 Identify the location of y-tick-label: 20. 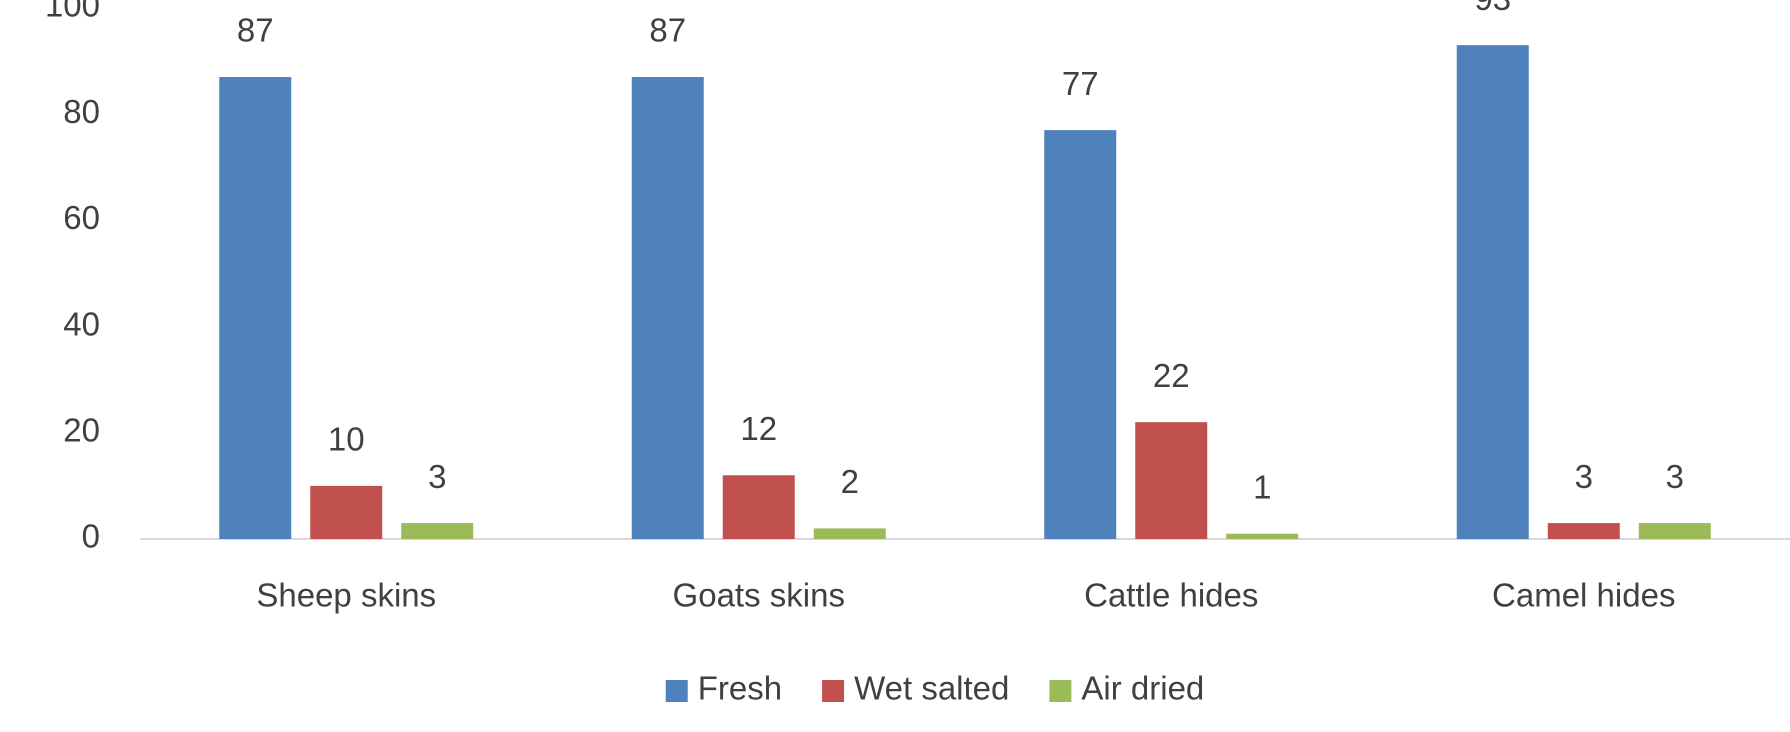
(81, 430).